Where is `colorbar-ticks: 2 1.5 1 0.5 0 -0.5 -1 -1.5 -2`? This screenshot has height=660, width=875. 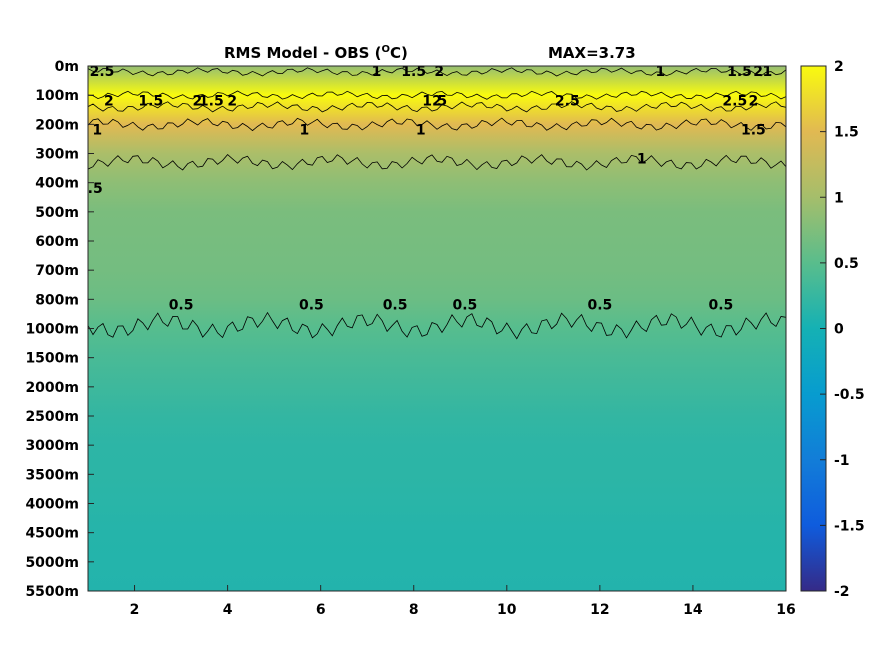
colorbar-ticks: 2 1.5 1 0.5 0 -0.5 -1 -1.5 -2 is located at coordinates (842, 329).